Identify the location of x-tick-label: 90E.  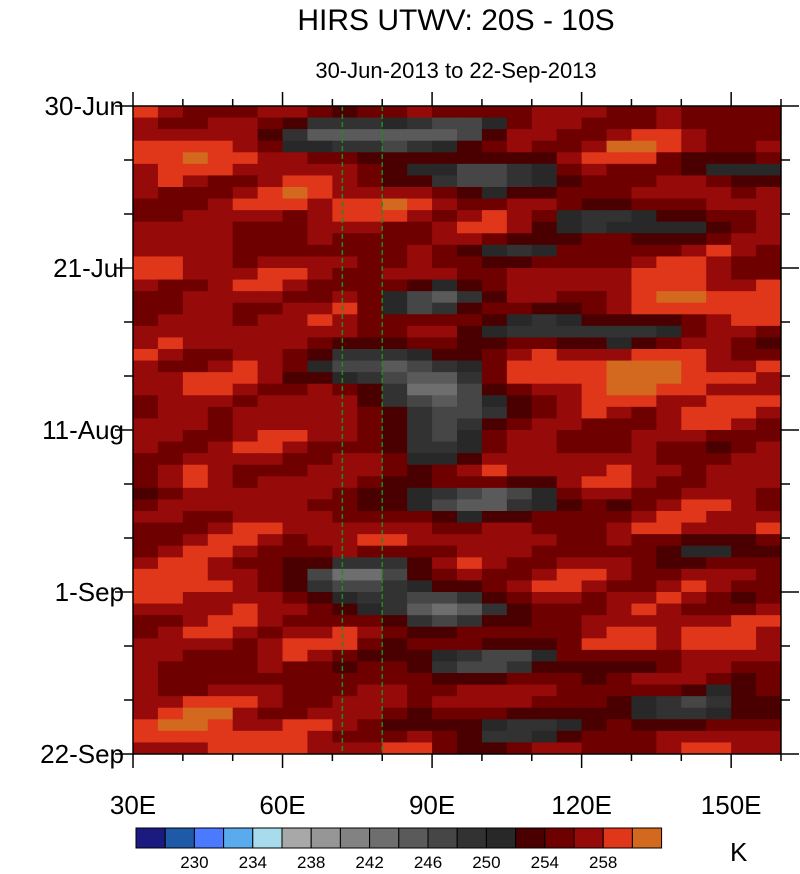
(432, 805).